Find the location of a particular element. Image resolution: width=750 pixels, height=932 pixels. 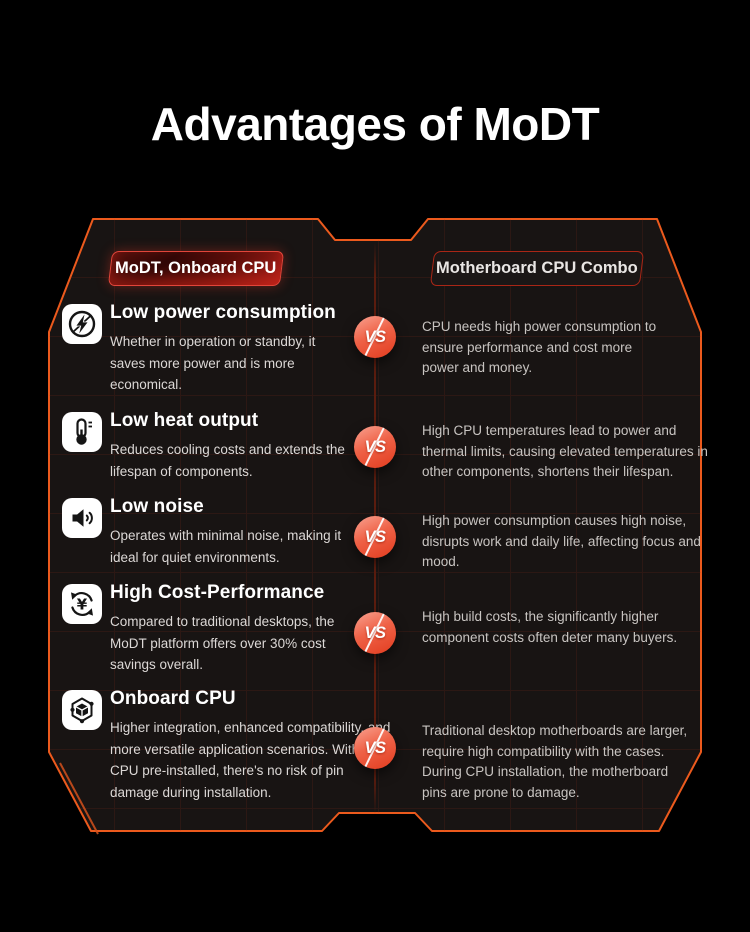

lightning-icon is located at coordinates (82, 324).